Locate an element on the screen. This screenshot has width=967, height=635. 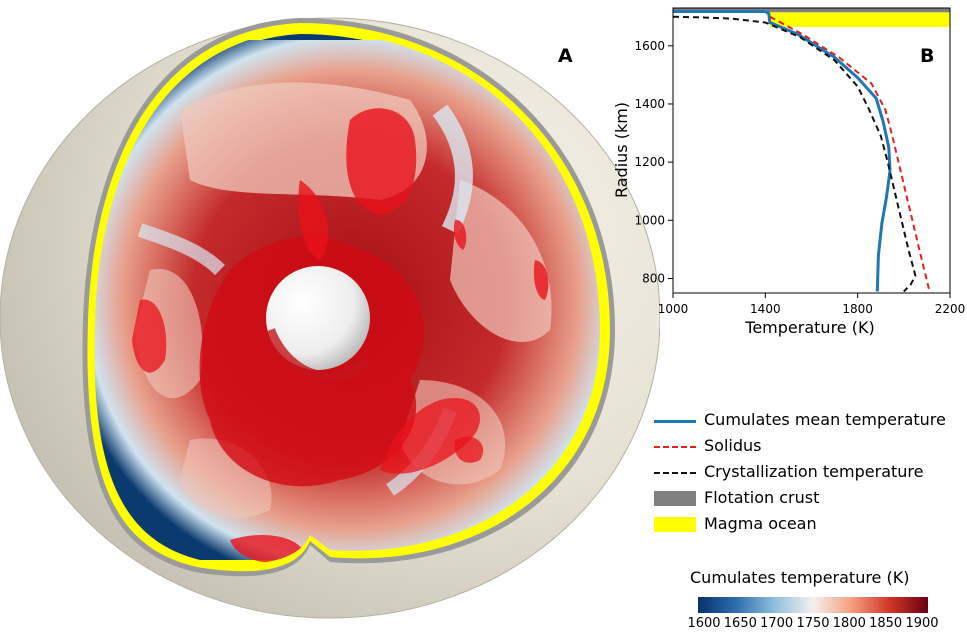
y-tick-label-0: 800 is located at coordinates (653, 278).